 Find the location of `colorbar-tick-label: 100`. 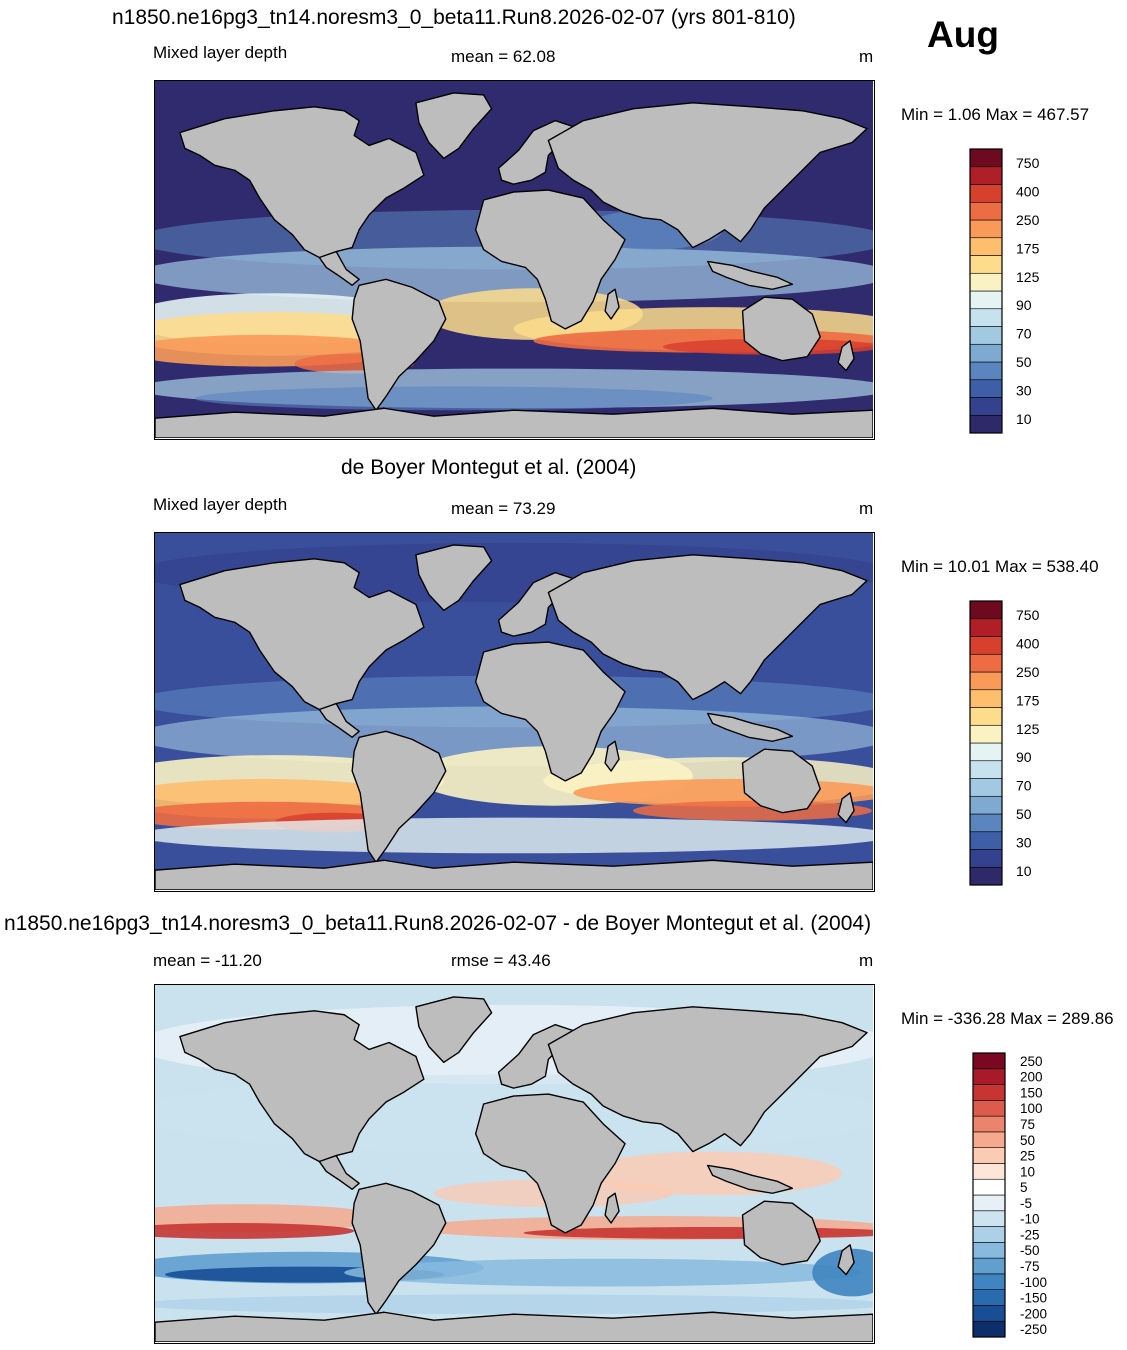

colorbar-tick-label: 100 is located at coordinates (1031, 1108).